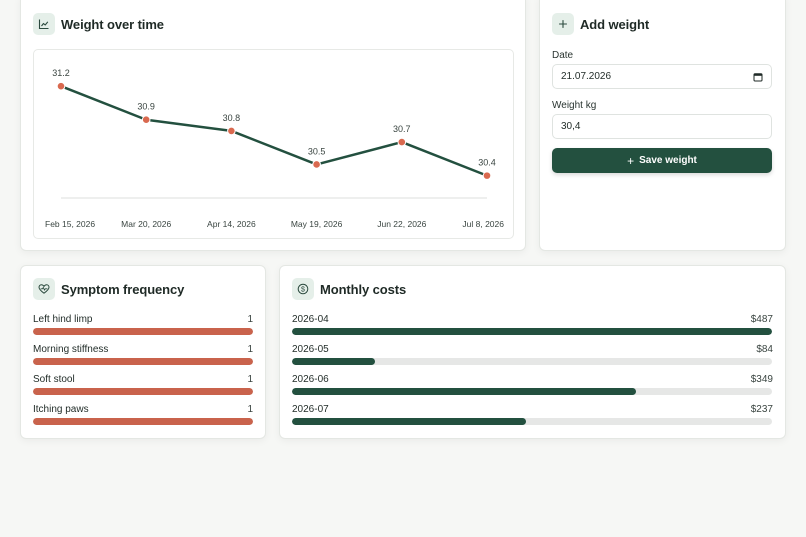 This screenshot has height=537, width=806. I want to click on symptom-label: Left hind limp, so click(63, 319).